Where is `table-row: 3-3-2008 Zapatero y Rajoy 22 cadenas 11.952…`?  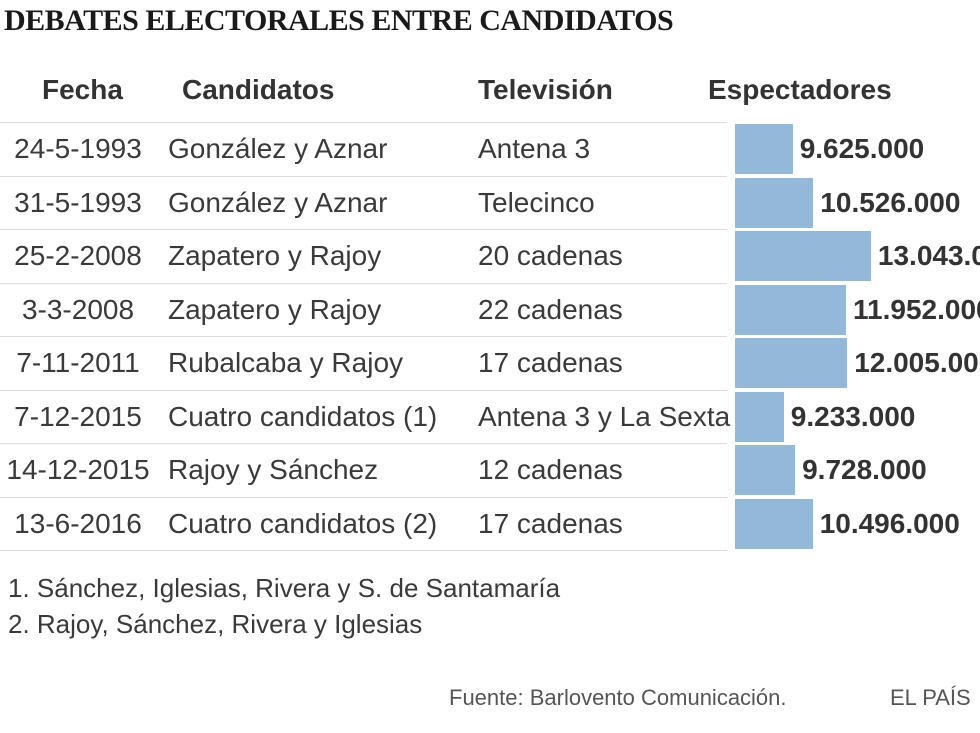 table-row: 3-3-2008 Zapatero y Rajoy 22 cadenas 11.952… is located at coordinates (490, 309).